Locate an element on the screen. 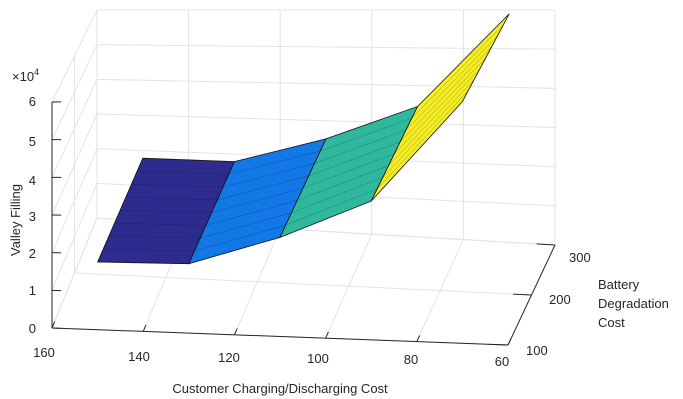 Image resolution: width=683 pixels, height=399 pixels. z-tick-label: 0 is located at coordinates (32, 328).